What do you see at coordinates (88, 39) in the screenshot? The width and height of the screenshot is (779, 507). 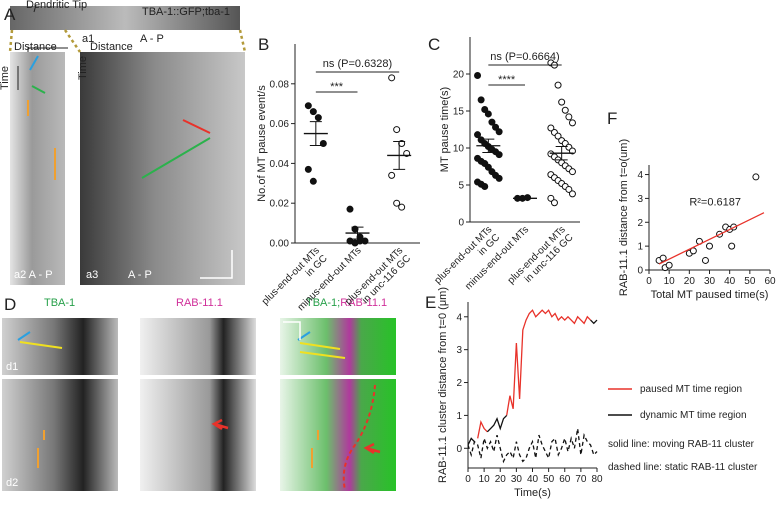 I see `image-label: a1` at bounding box center [88, 39].